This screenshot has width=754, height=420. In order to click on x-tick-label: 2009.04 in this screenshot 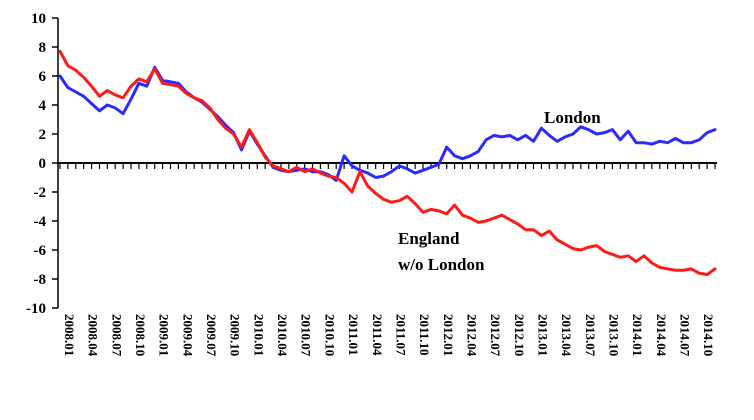, I will do `click(187, 335)`.